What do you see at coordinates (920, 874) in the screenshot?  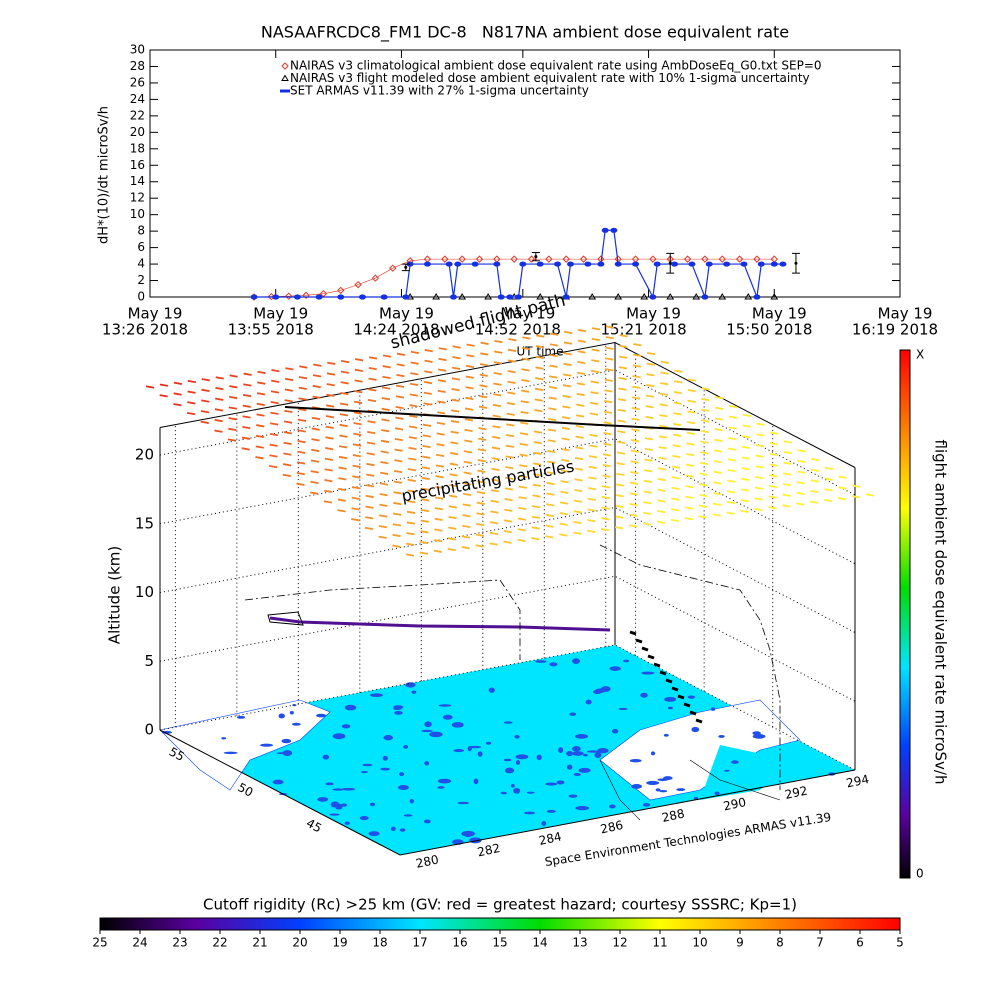 I see `colorbar-min-label: 0` at bounding box center [920, 874].